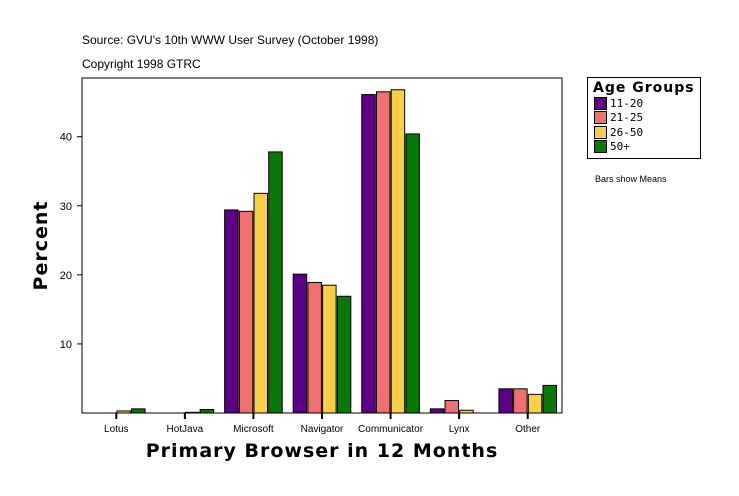 This screenshot has width=739, height=496. I want to click on legend: Age Groups 11-20 21-25 26-50 50+, so click(644, 118).